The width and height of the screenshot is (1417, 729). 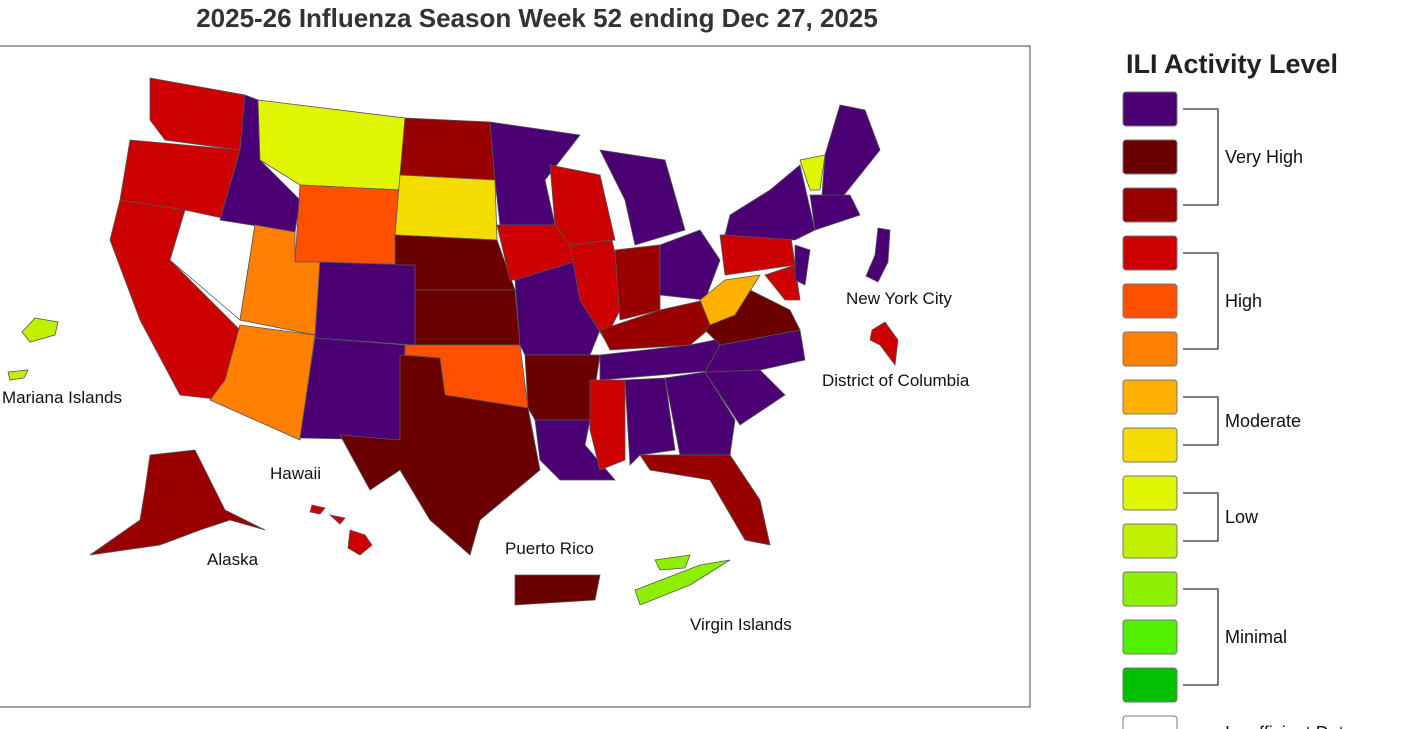 What do you see at coordinates (1242, 517) in the screenshot?
I see `legend-label: Low` at bounding box center [1242, 517].